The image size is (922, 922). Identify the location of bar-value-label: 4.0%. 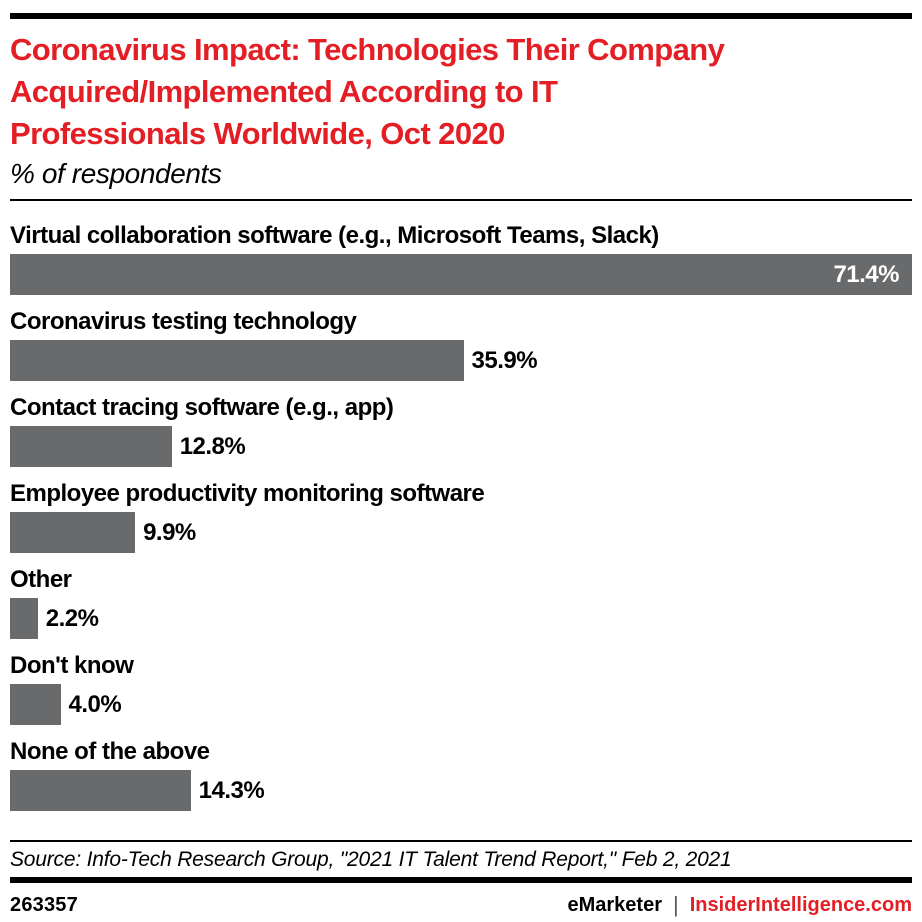
(95, 704).